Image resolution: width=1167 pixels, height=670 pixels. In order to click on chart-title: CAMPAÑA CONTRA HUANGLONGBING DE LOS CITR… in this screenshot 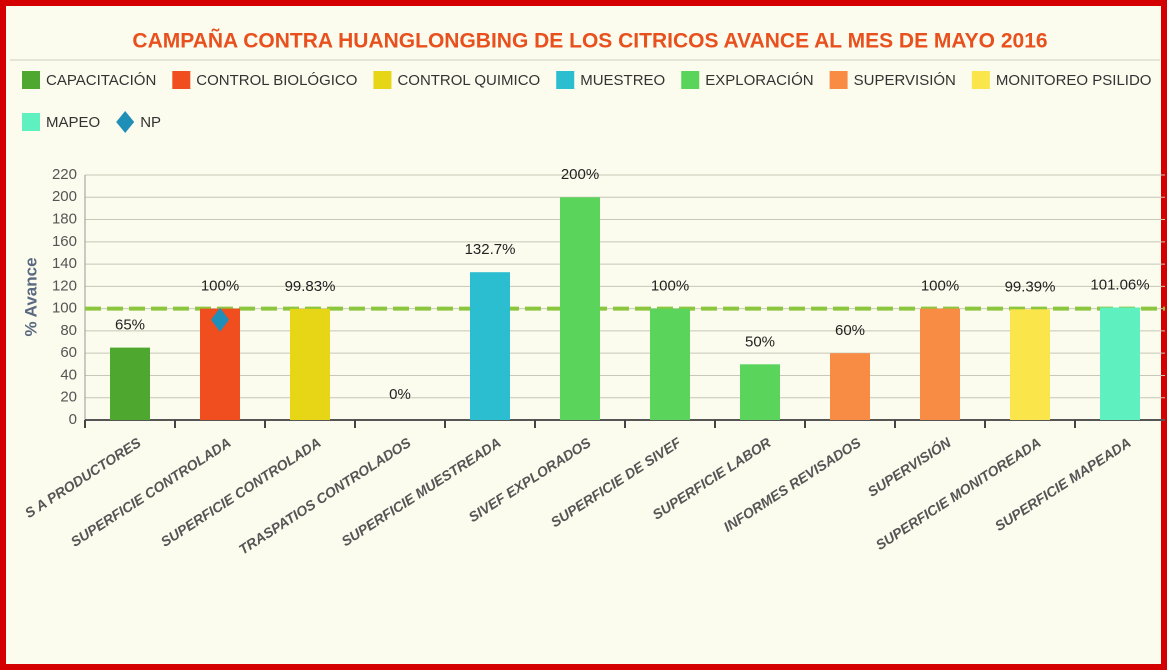, I will do `click(589, 41)`.